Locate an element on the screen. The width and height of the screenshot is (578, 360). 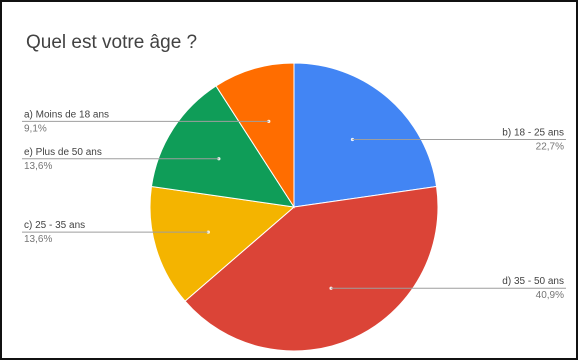
slice-label: e) Plus de 50 ans is located at coordinates (63, 152).